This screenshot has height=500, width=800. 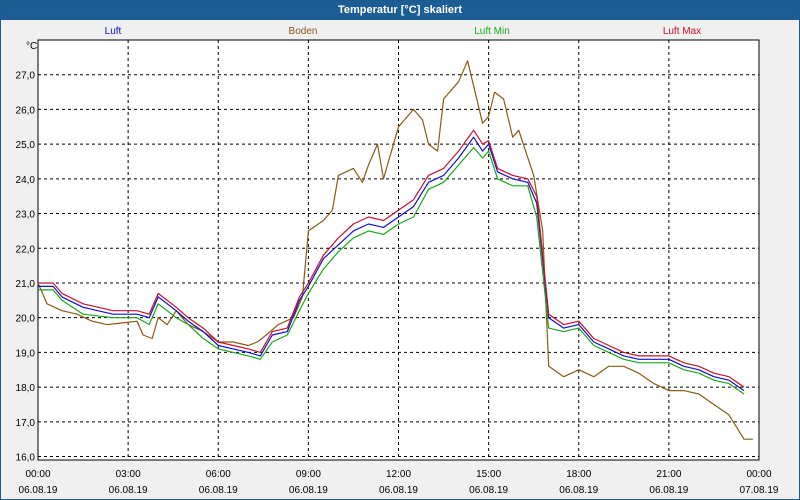 What do you see at coordinates (303, 31) in the screenshot?
I see `legend-entry: Boden` at bounding box center [303, 31].